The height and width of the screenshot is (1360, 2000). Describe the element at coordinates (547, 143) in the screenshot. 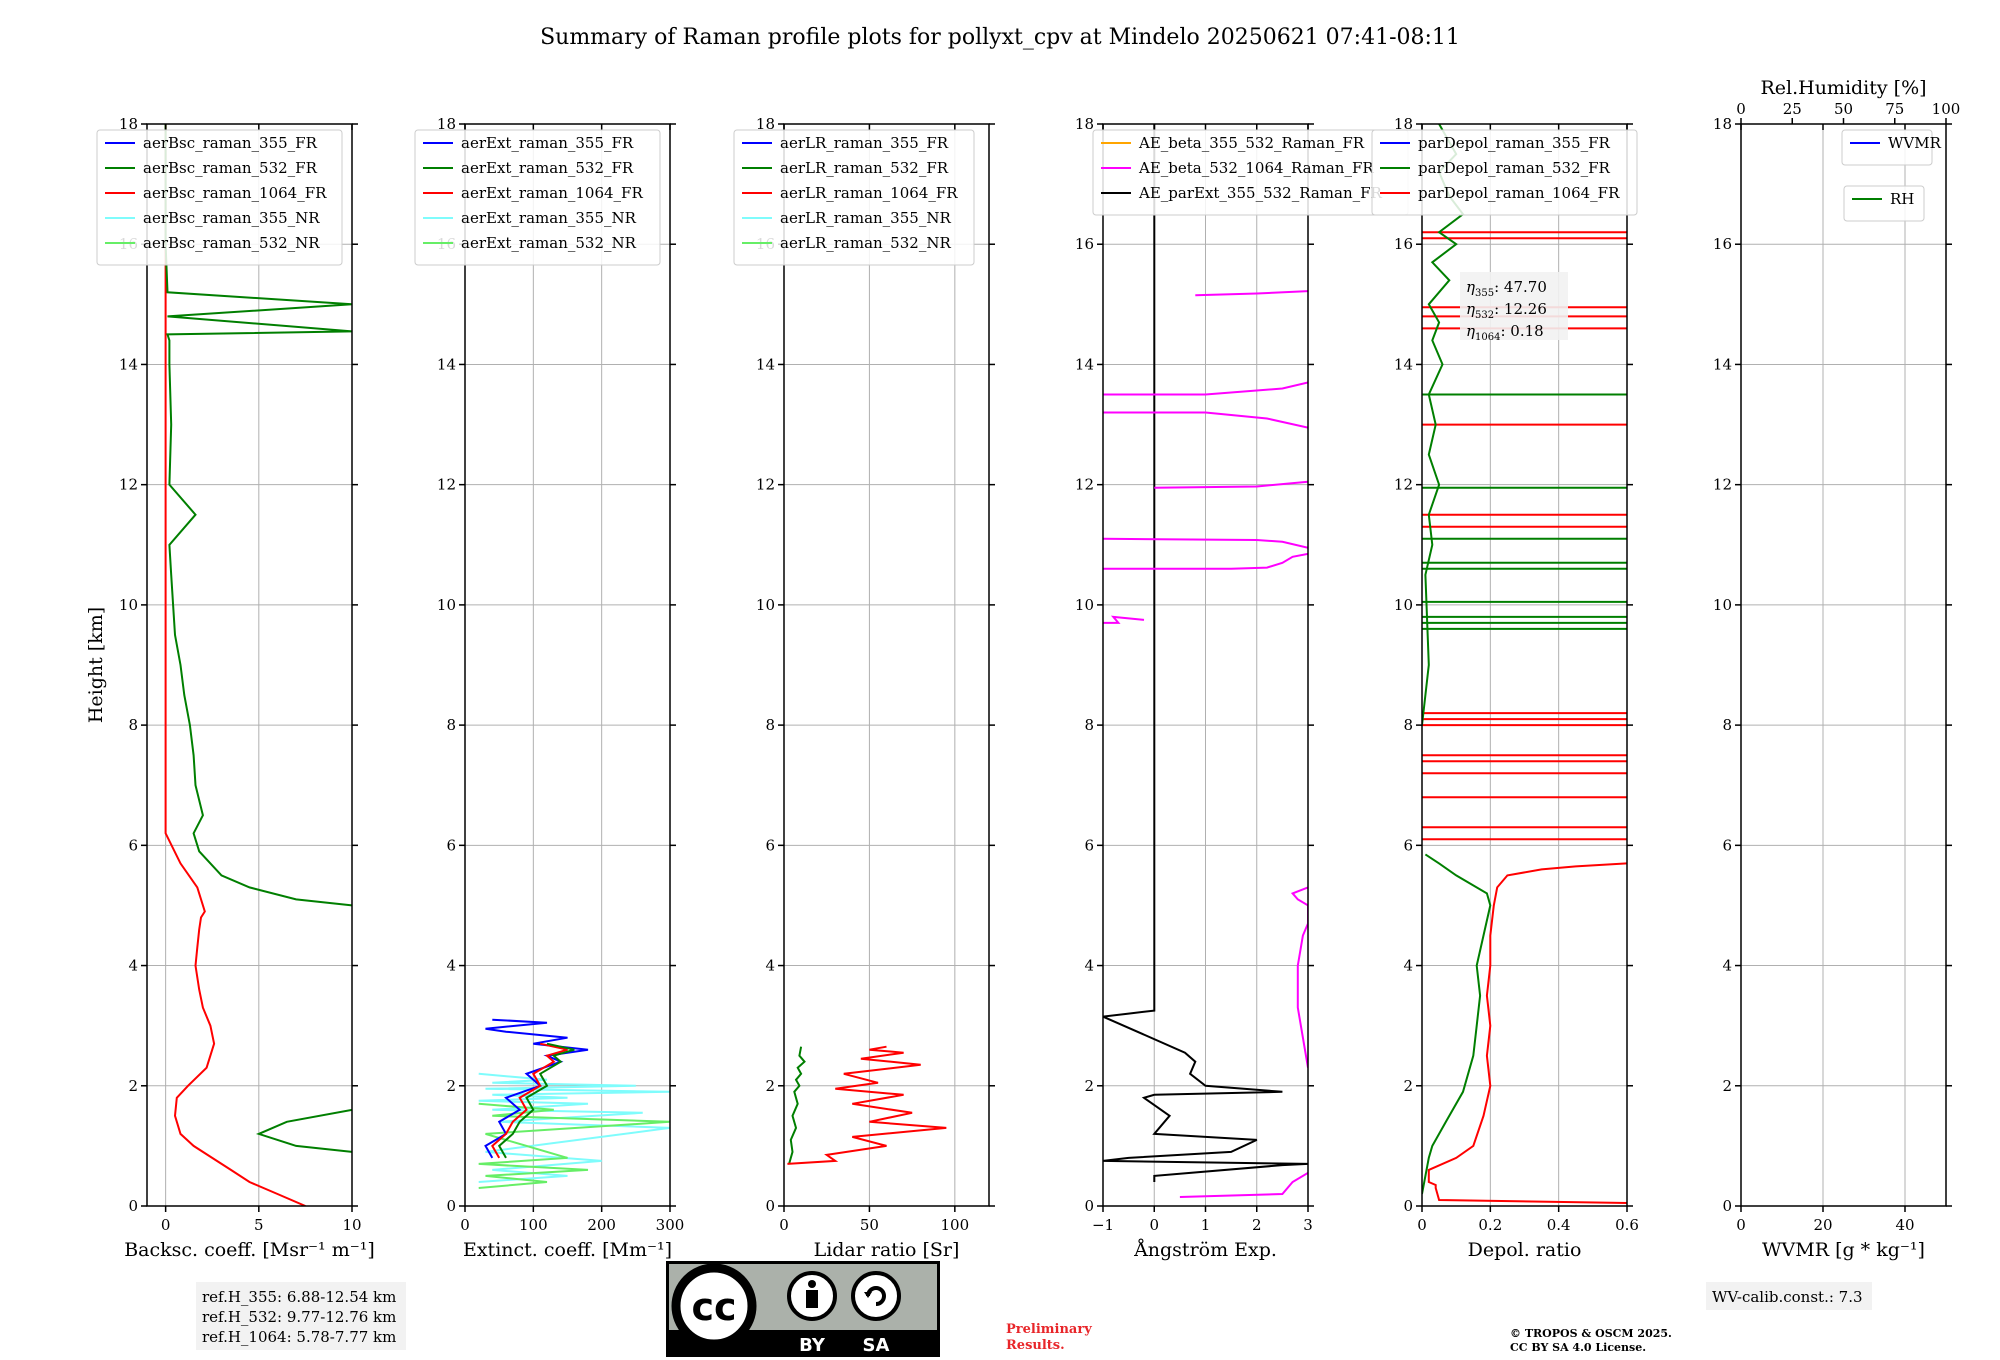

I see `legend-entry: aerExt_raman_355_FR` at that location.